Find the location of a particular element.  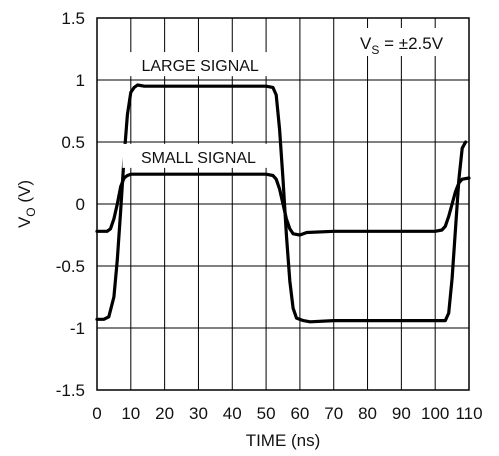

y-tick-label: 0 is located at coordinates (80, 204).